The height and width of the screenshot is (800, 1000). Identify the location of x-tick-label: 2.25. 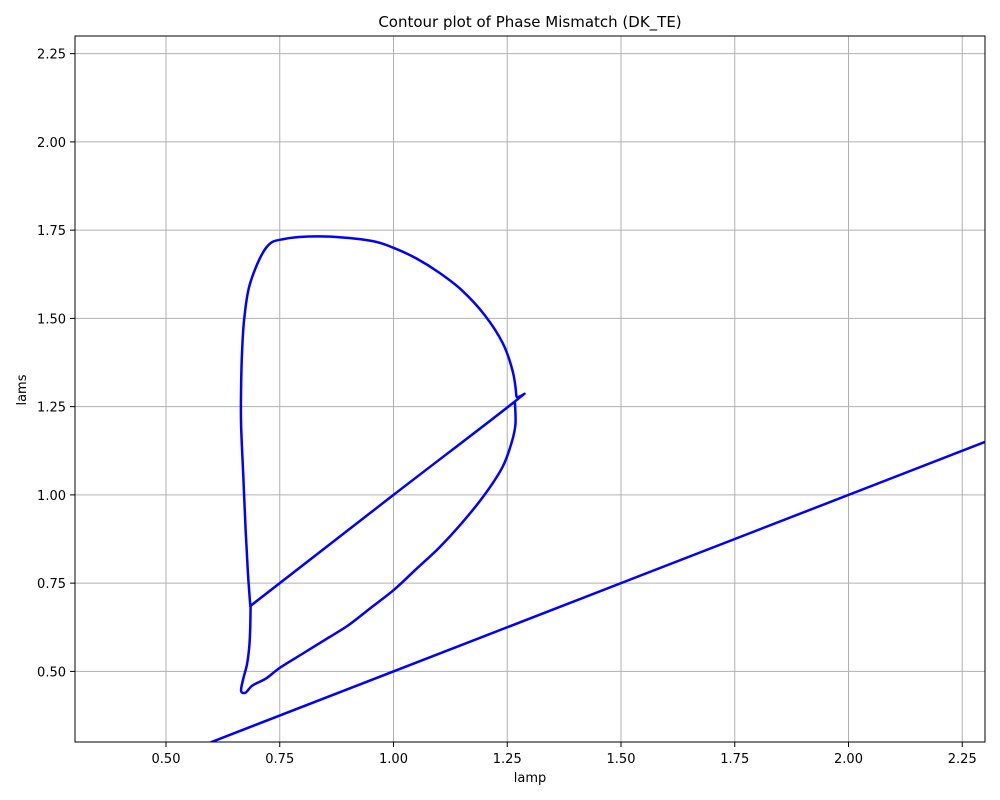
(962, 759).